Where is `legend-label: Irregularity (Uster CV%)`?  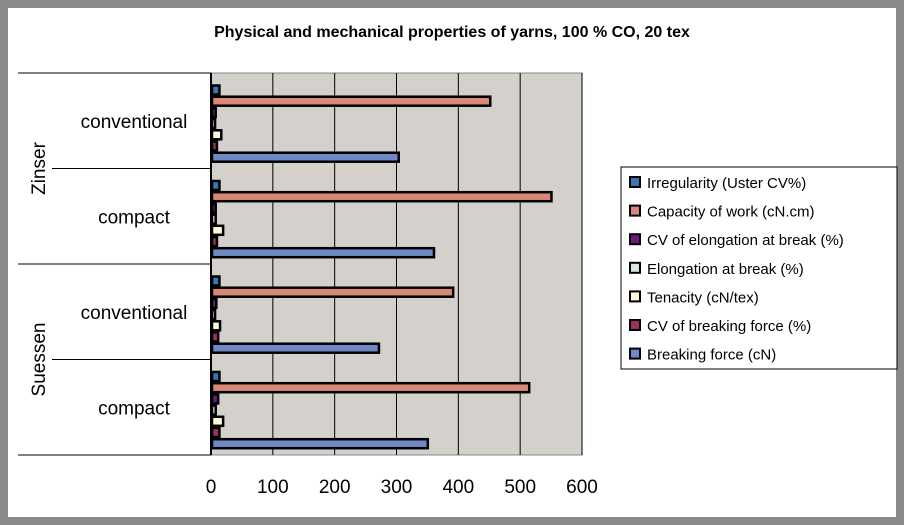
legend-label: Irregularity (Uster CV%) is located at coordinates (726, 183).